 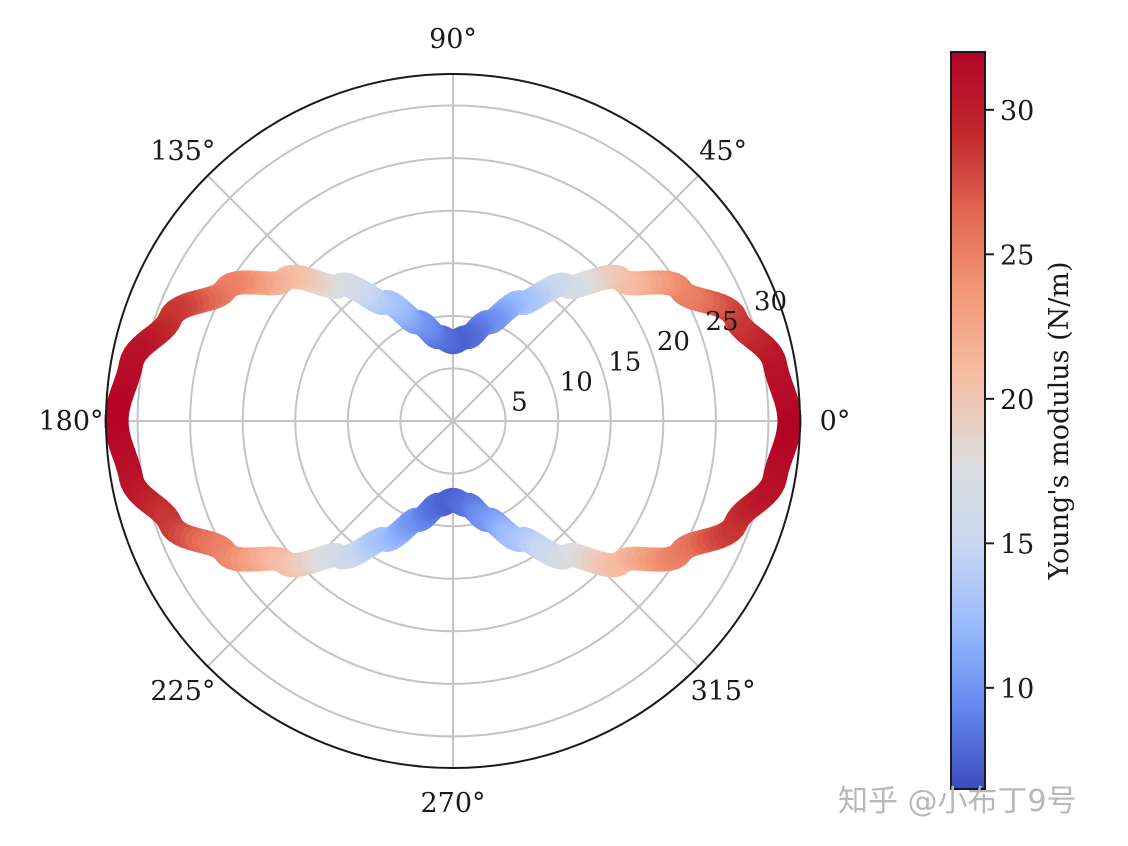 What do you see at coordinates (649, 352) in the screenshot?
I see `radial-tick-labels: 5 10 15 20 25 30` at bounding box center [649, 352].